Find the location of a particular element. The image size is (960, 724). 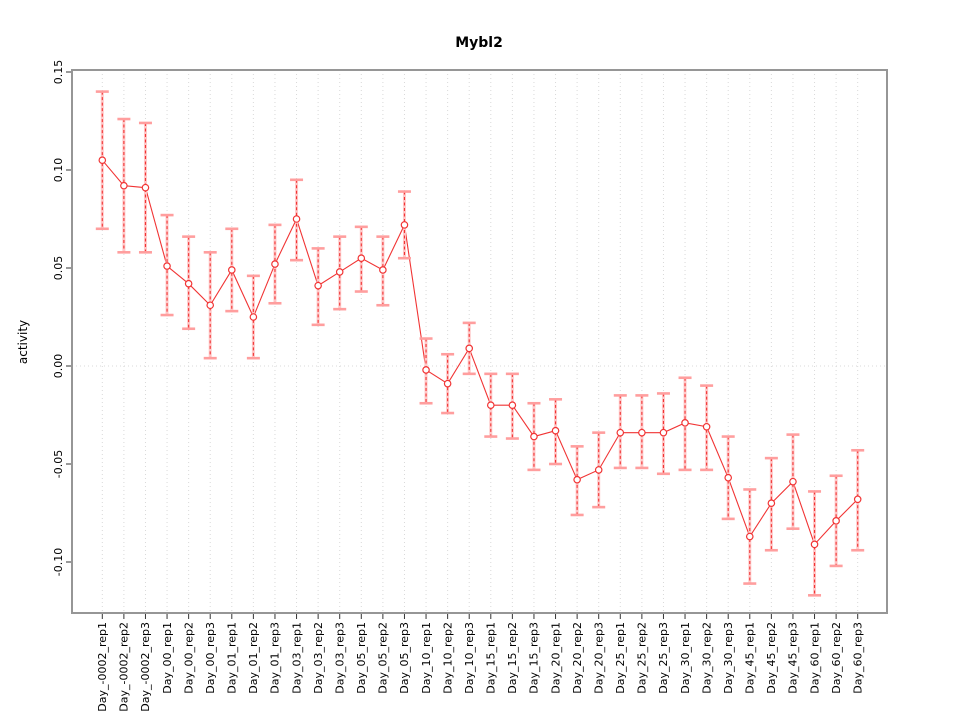

x-tick-label: Day_60_rep1 is located at coordinates (814, 658).